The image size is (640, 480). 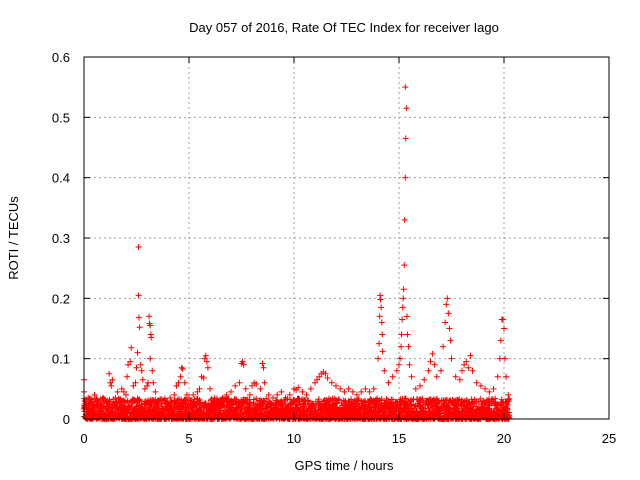 What do you see at coordinates (348, 438) in the screenshot?
I see `x-tick-labels: 0 5 10 15 20 25` at bounding box center [348, 438].